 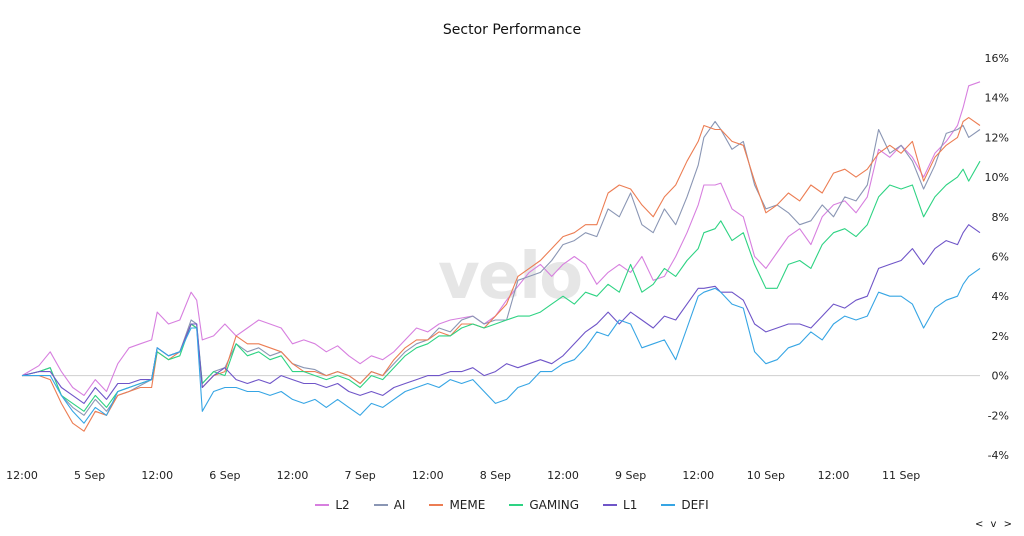 What do you see at coordinates (766, 475) in the screenshot?
I see `x-tick-label: 10 Sep` at bounding box center [766, 475].